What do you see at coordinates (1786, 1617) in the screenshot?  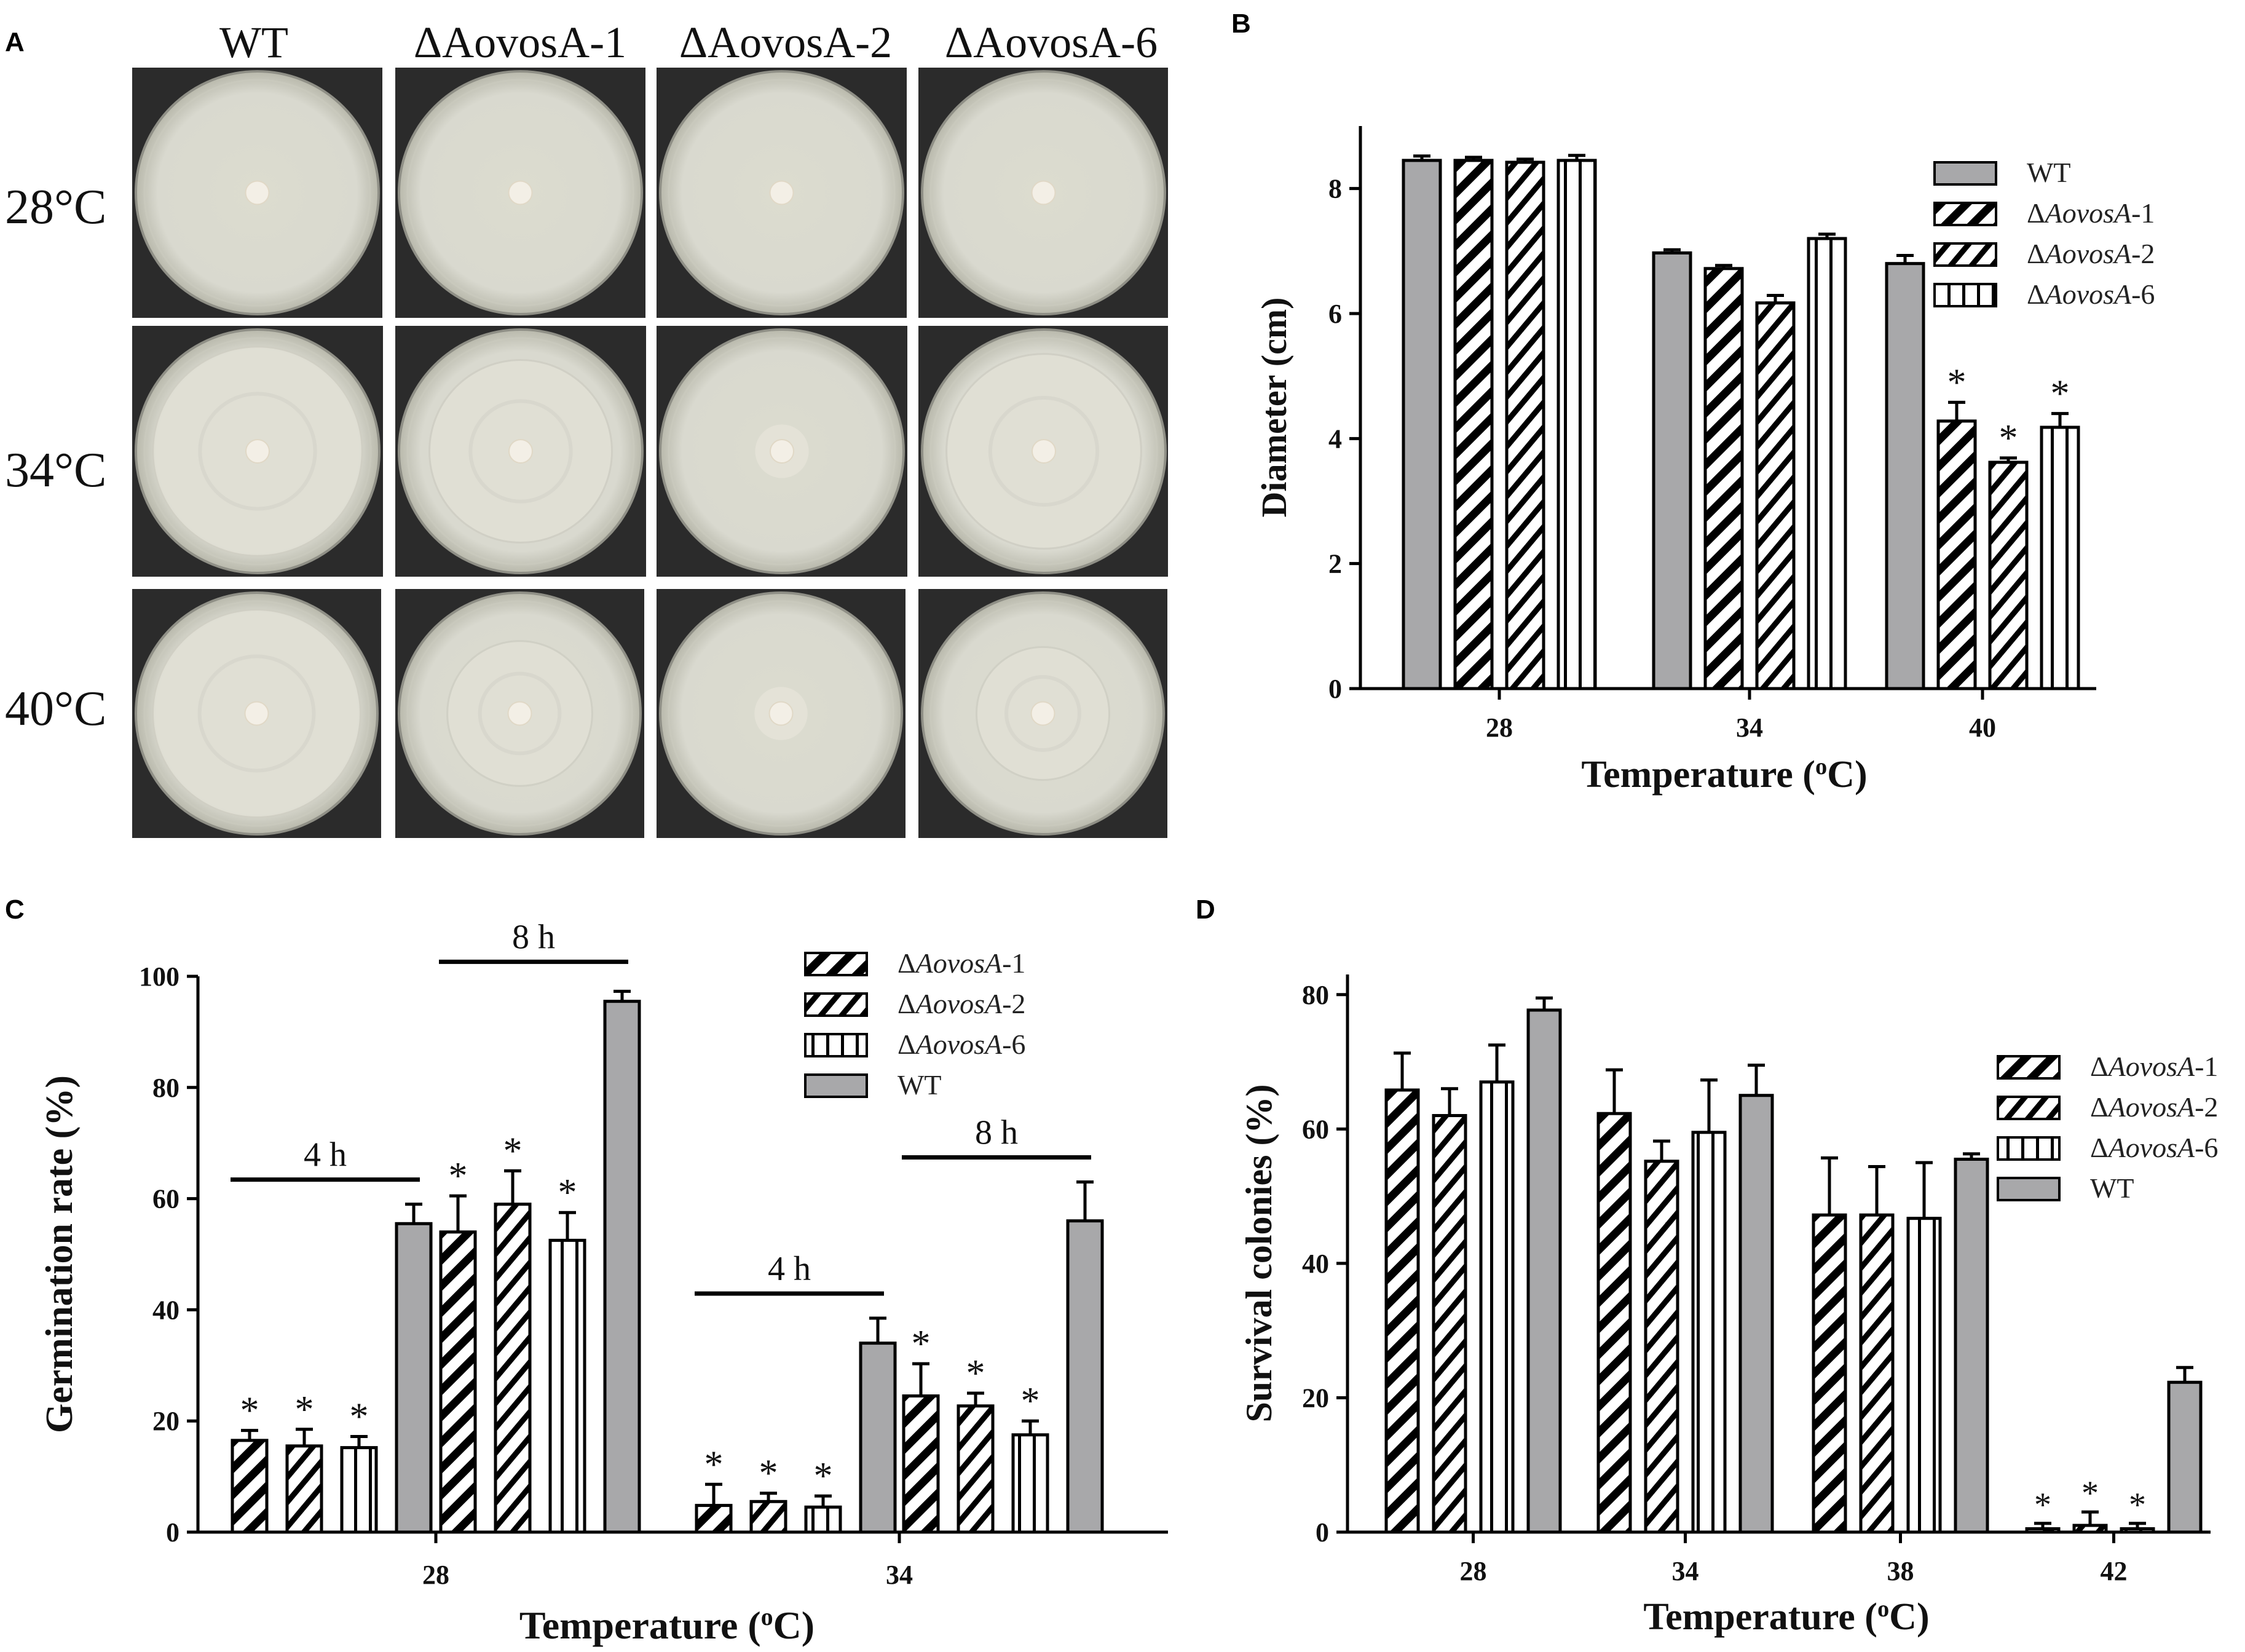 I see `d-x-axis-label: Temperature (oC)` at bounding box center [1786, 1617].